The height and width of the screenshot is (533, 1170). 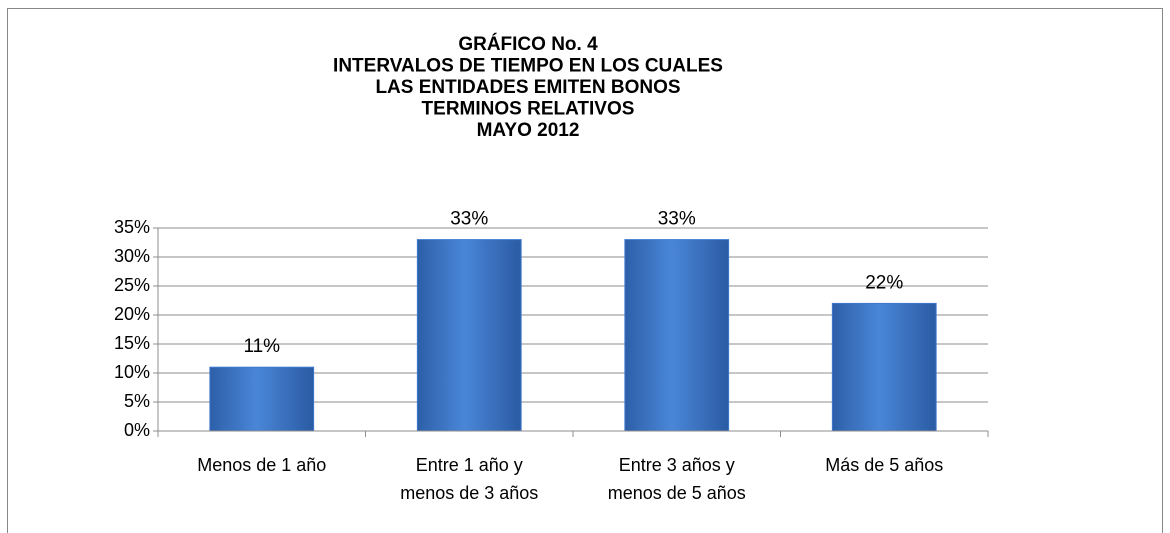 What do you see at coordinates (677, 493) in the screenshot?
I see `x-tick-label: menos de 5 años` at bounding box center [677, 493].